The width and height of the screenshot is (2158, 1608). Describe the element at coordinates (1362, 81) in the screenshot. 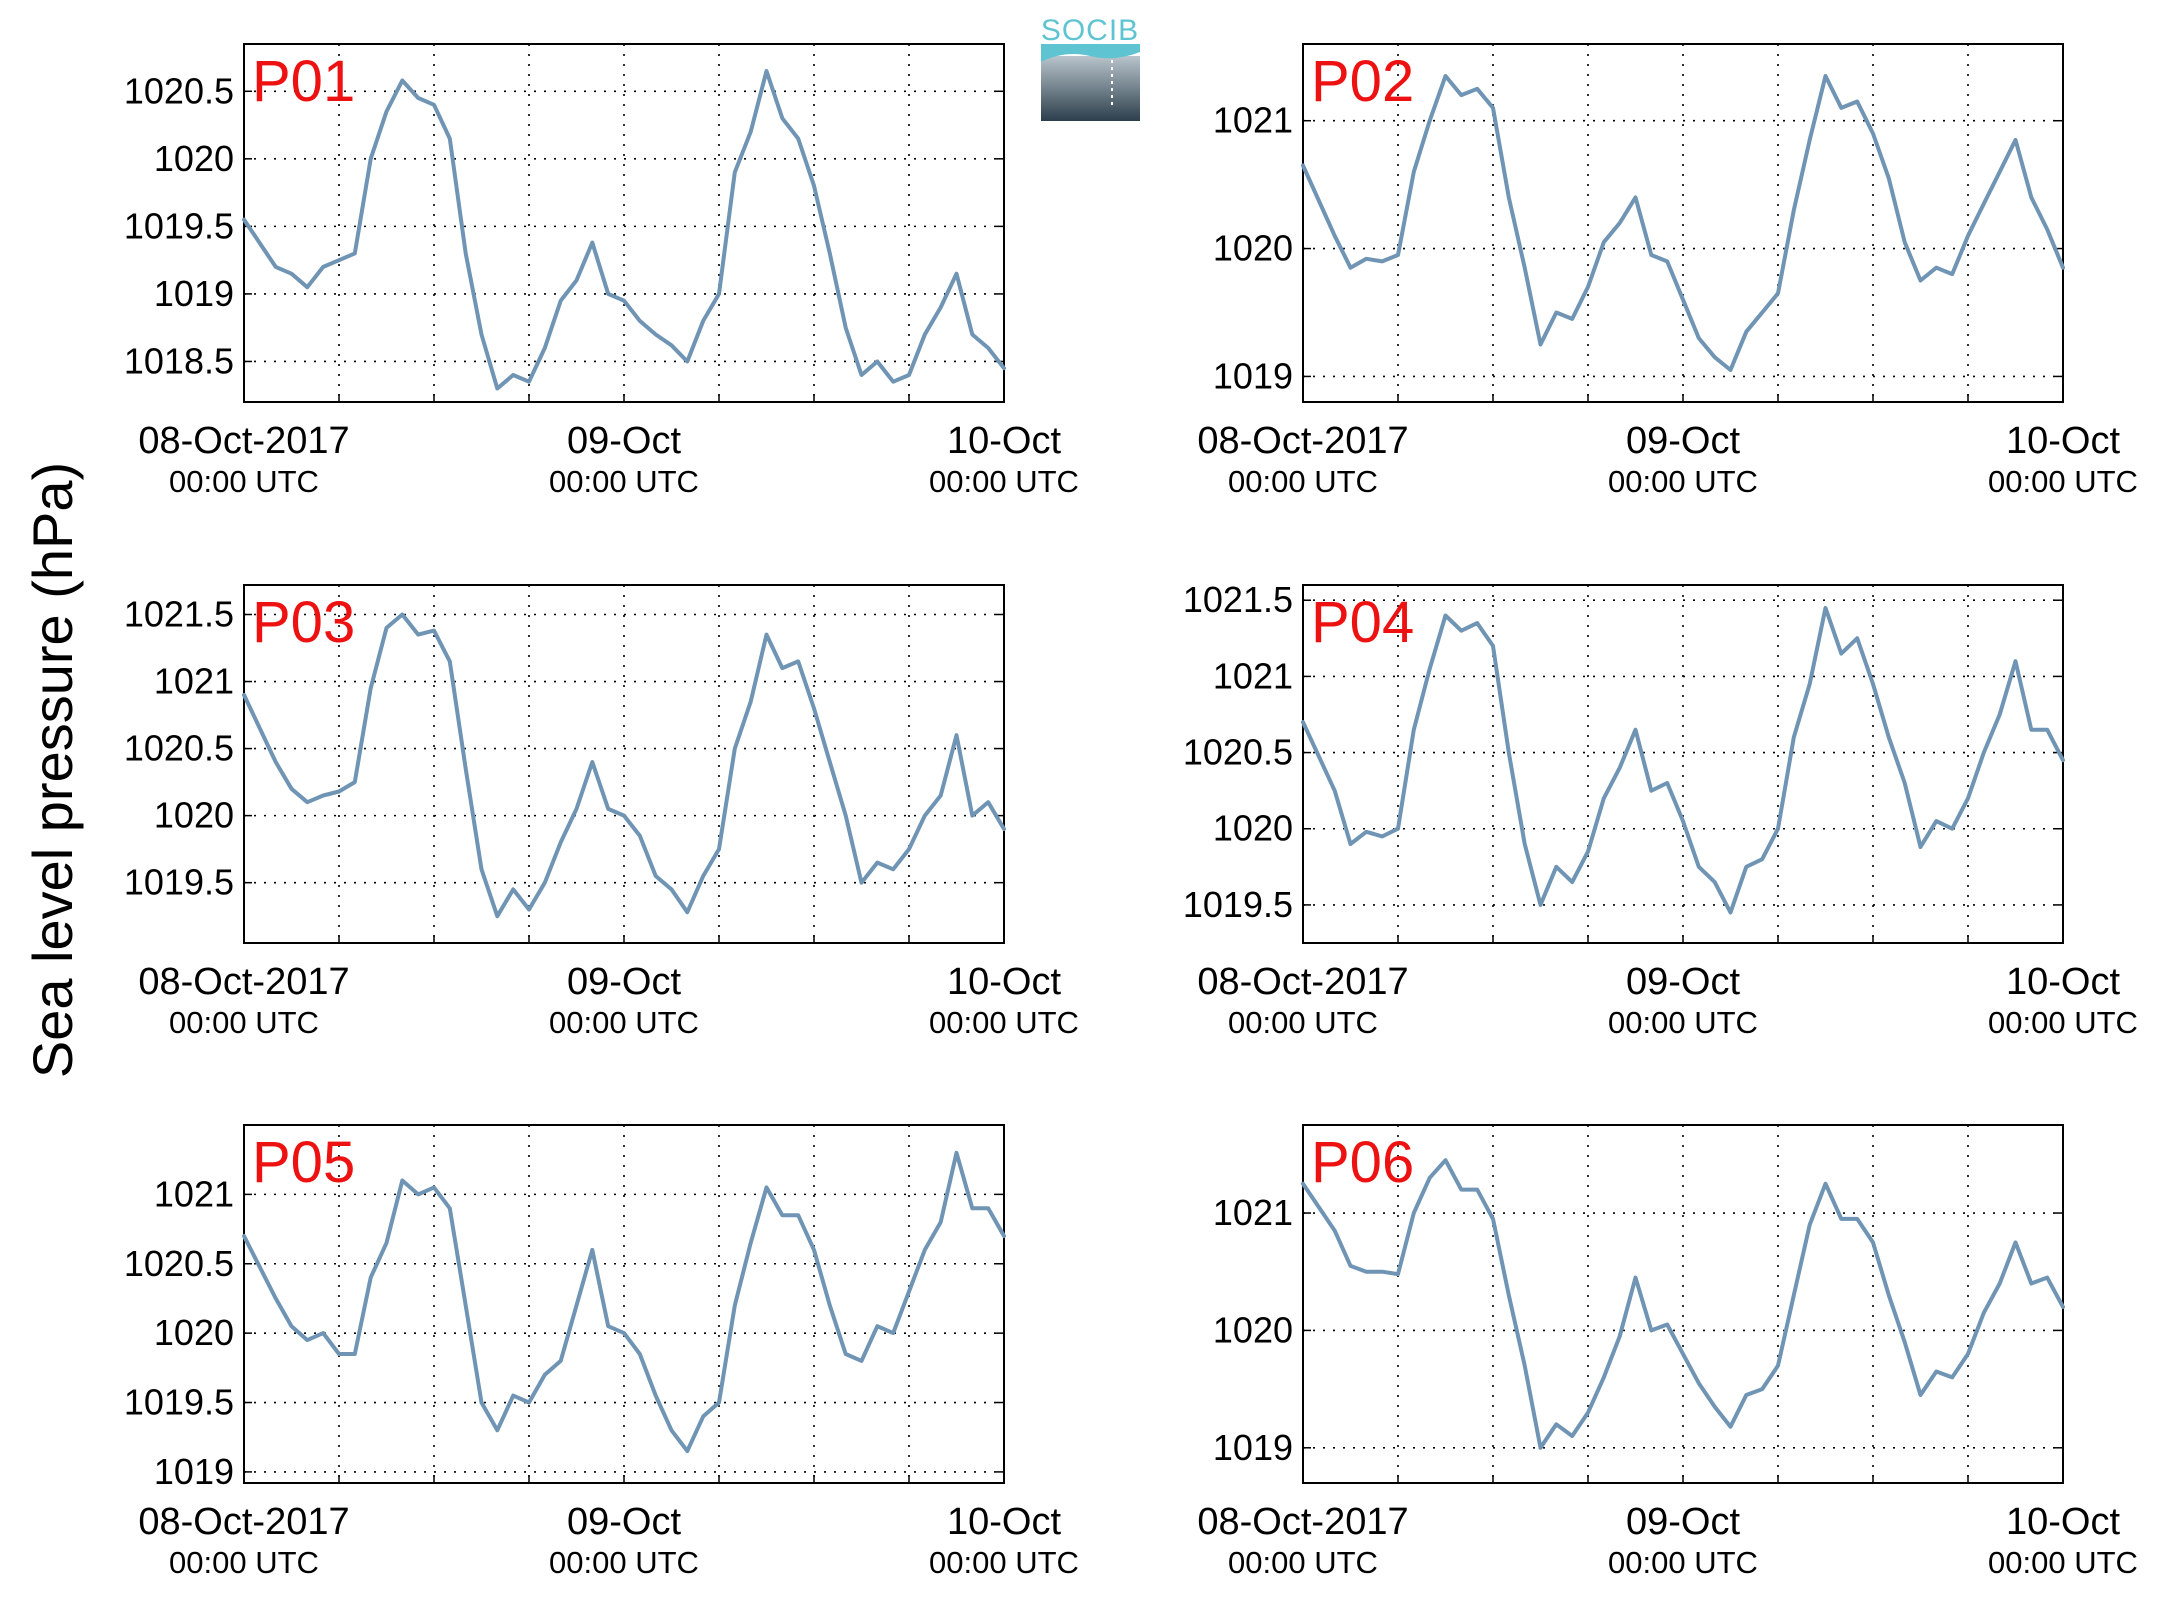

I see `panel-label: P02` at that location.